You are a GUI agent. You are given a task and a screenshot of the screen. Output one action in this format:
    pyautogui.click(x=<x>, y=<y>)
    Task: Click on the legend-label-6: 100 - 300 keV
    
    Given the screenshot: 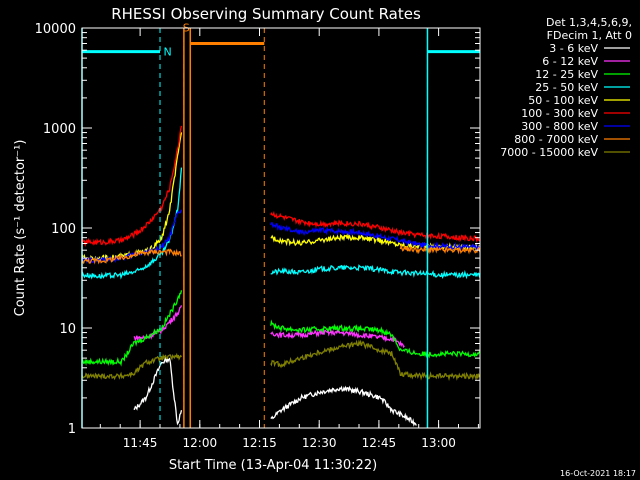 What is the action you would take?
    pyautogui.click(x=559, y=113)
    